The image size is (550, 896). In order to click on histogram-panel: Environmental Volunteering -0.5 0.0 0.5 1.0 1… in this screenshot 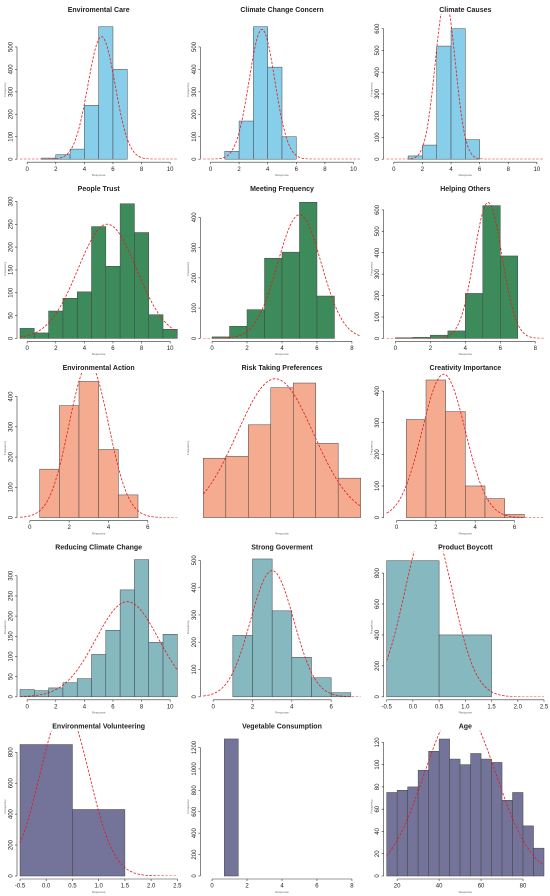, I will do `click(92, 809)`.